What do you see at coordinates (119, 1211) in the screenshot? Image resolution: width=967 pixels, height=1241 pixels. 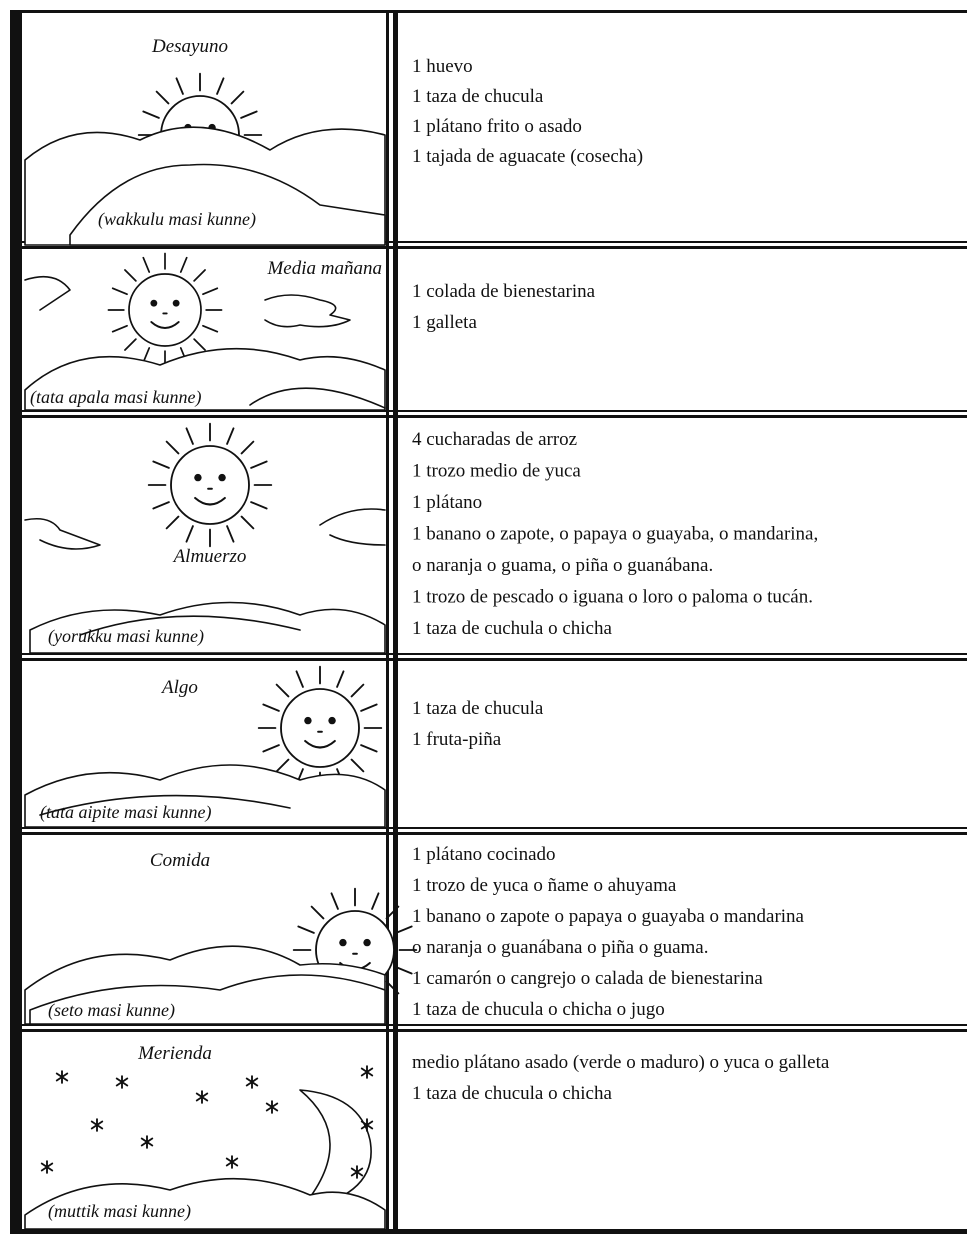 I see `meal-native-name: (muttik masi kunne)` at bounding box center [119, 1211].